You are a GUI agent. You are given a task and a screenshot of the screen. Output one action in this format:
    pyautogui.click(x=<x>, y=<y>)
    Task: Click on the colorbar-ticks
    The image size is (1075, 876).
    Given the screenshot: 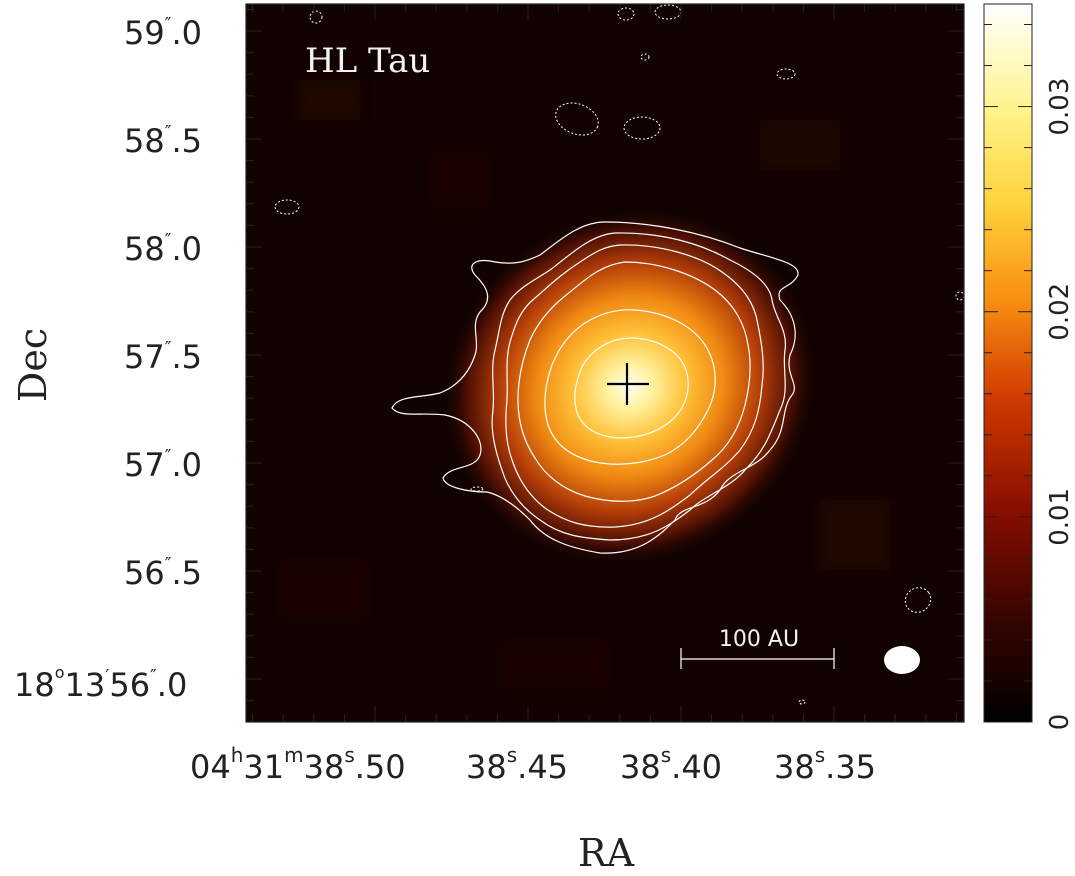 What is the action you would take?
    pyautogui.click(x=1008, y=373)
    